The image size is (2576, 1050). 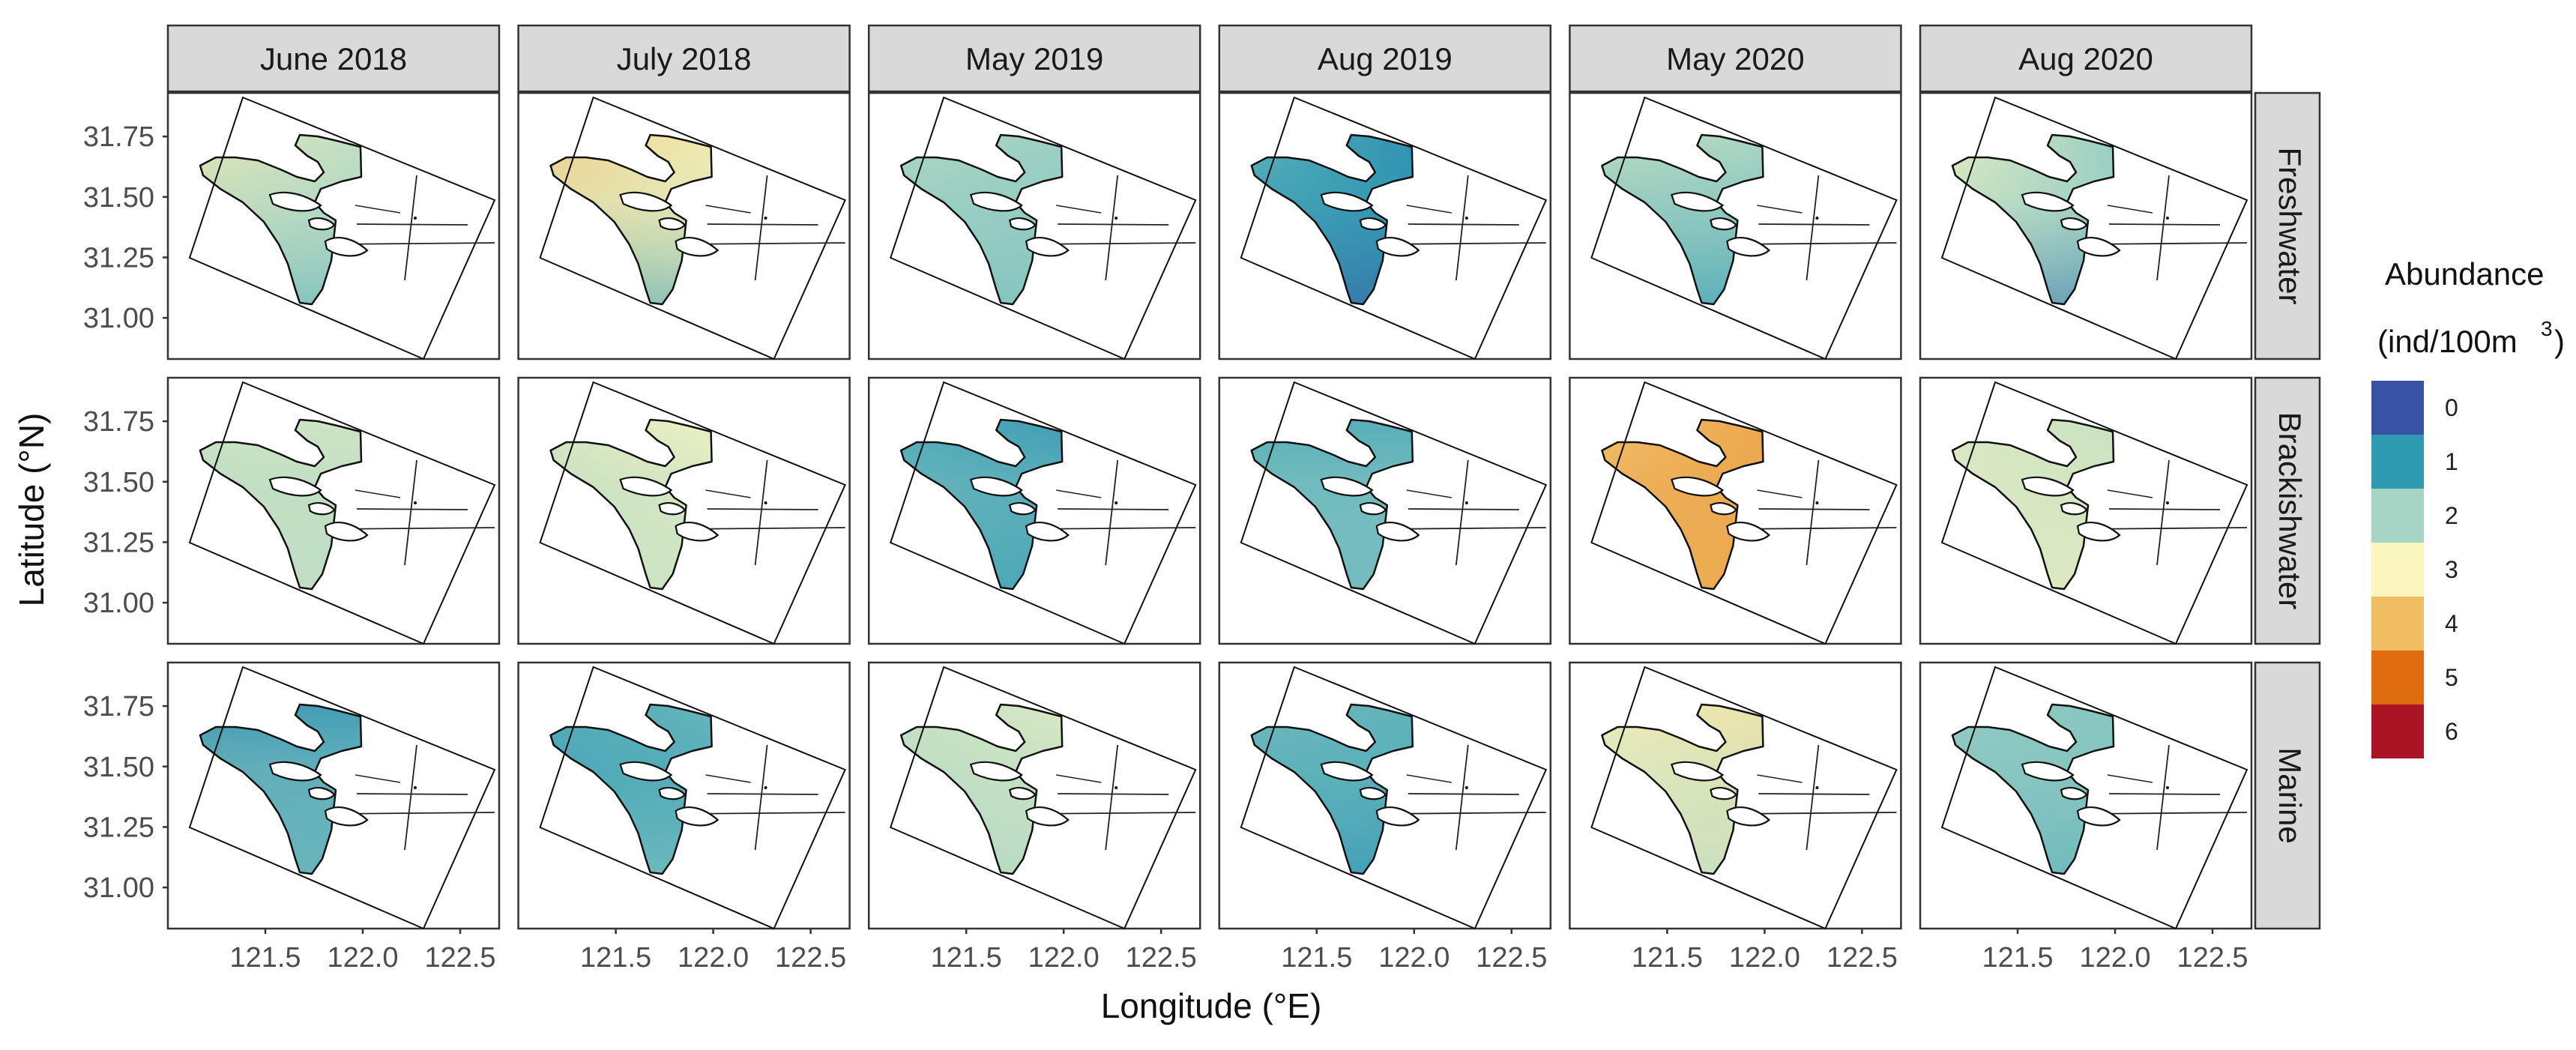 I want to click on y-tick-label: 31.00, so click(x=119, y=603).